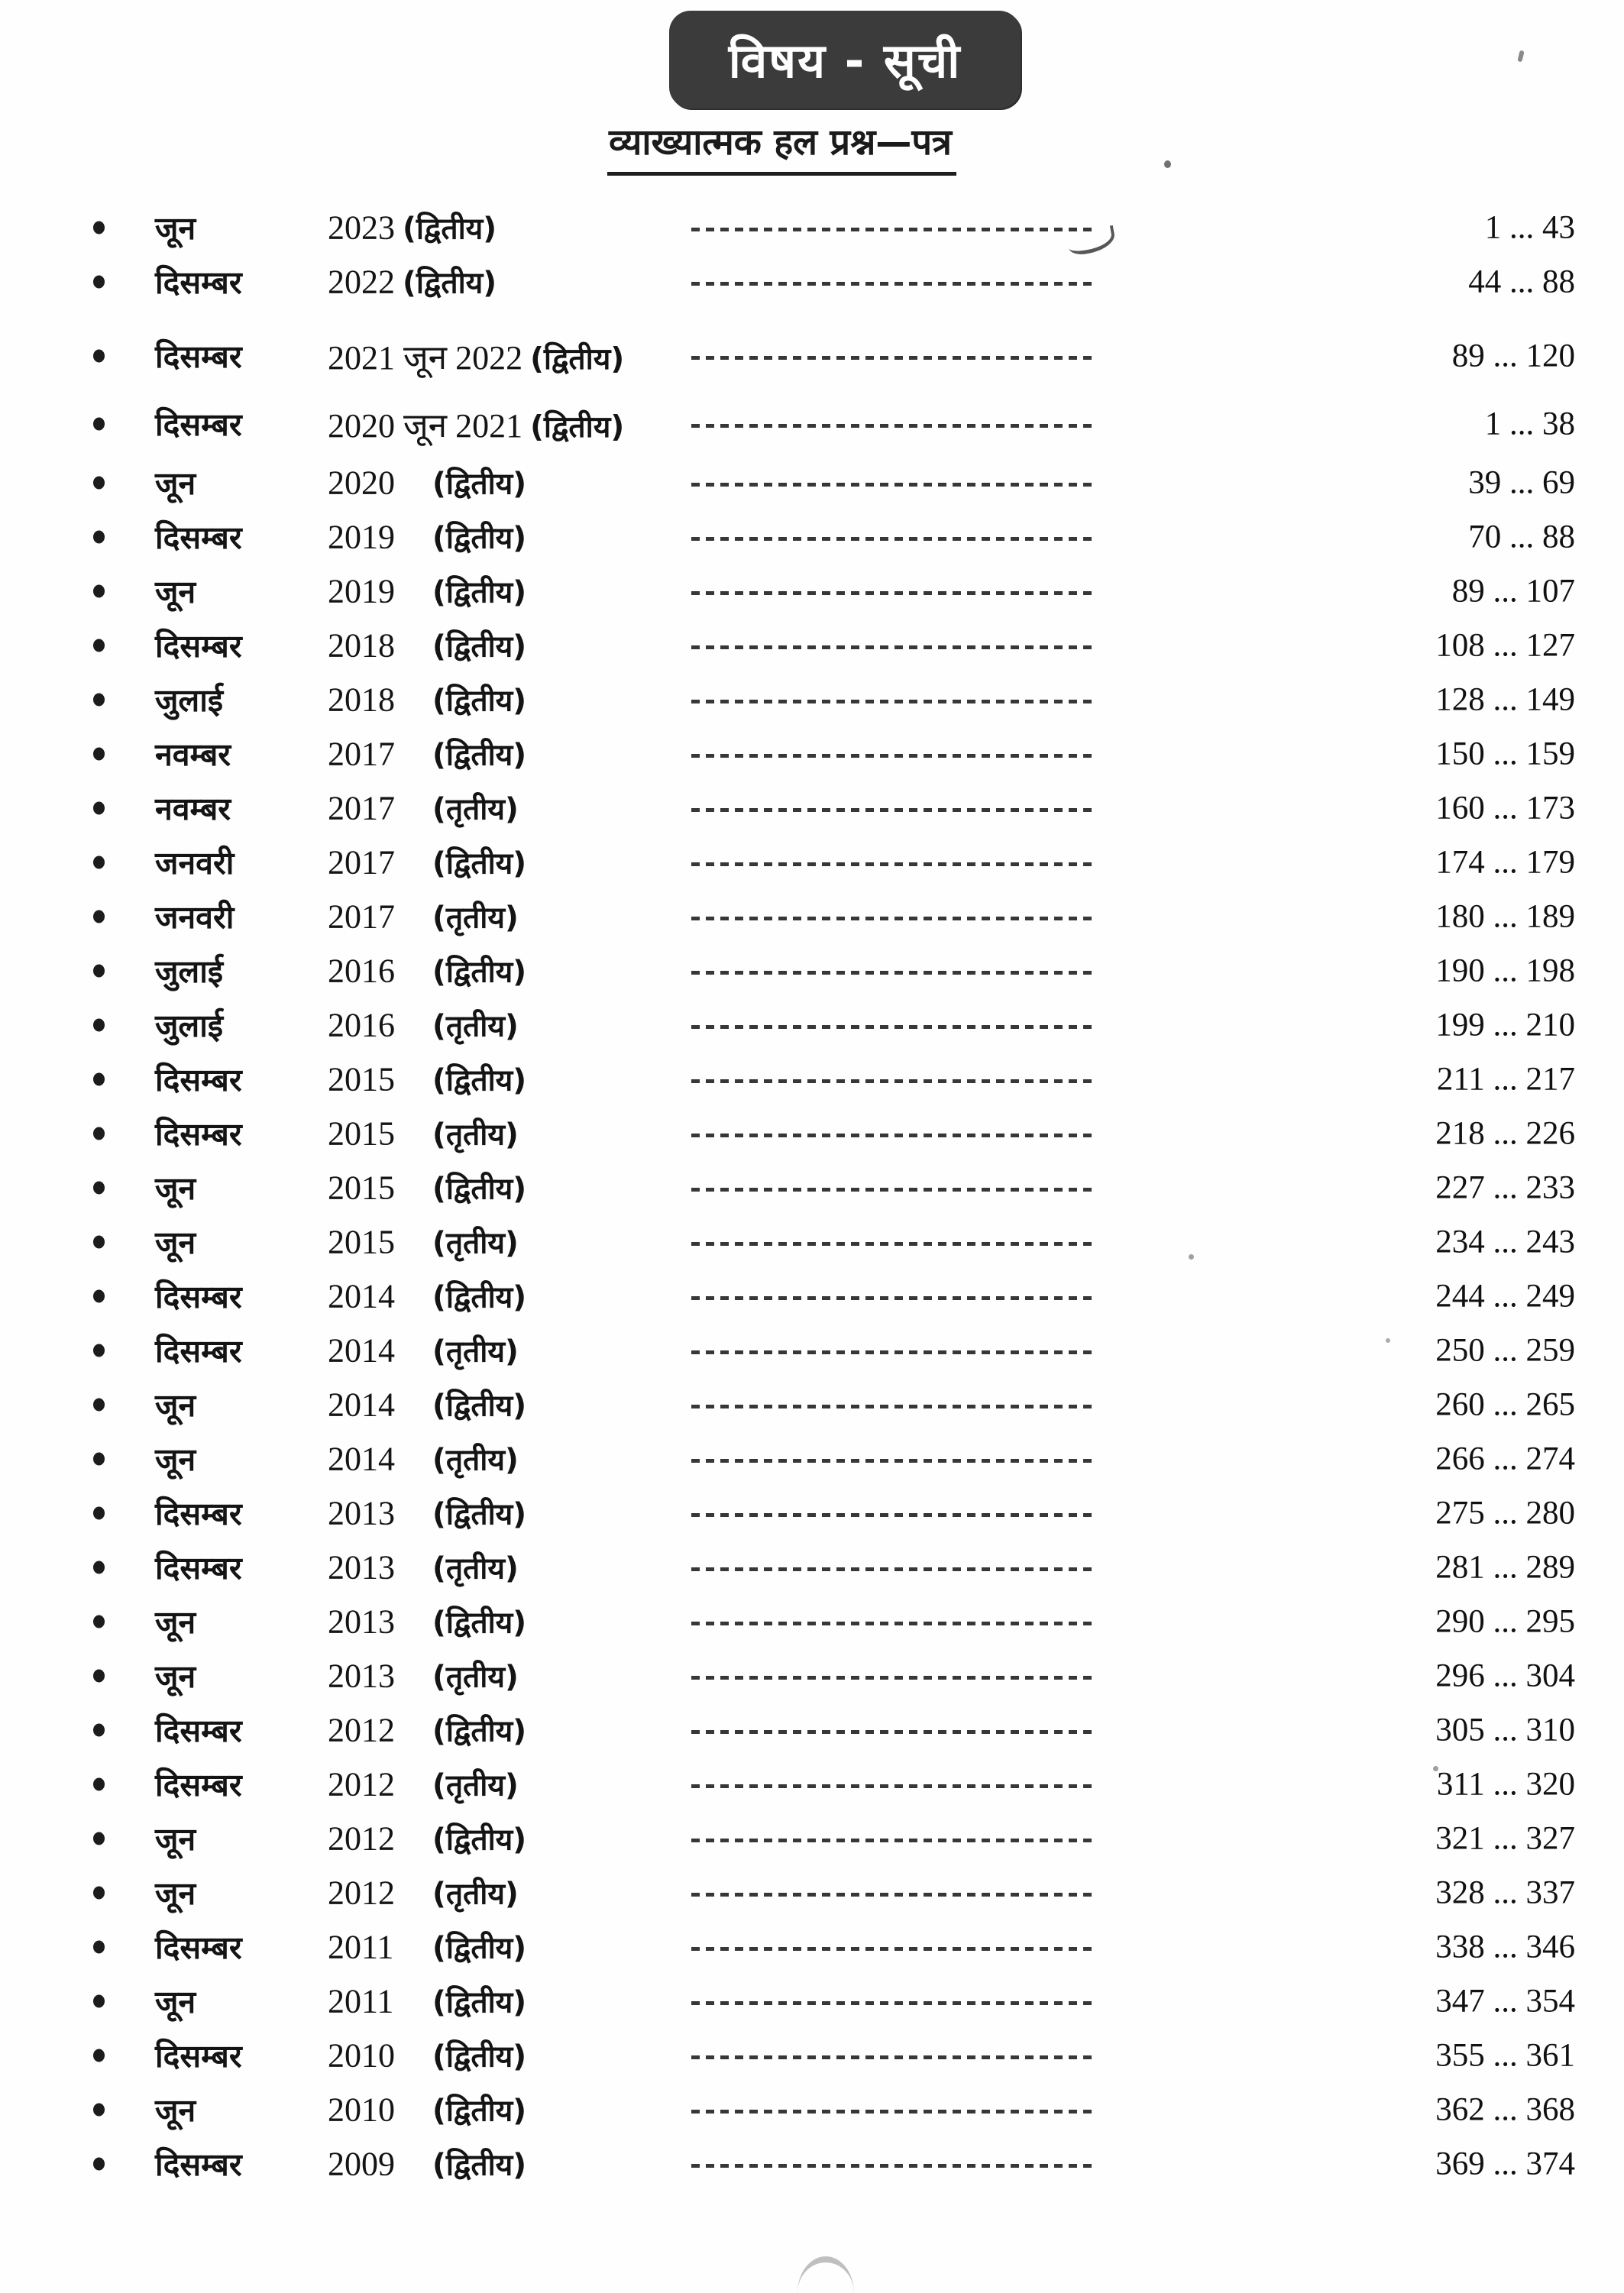  What do you see at coordinates (427, 1621) in the screenshot?
I see `toc-year-type: 2013 (द्वितीय)` at bounding box center [427, 1621].